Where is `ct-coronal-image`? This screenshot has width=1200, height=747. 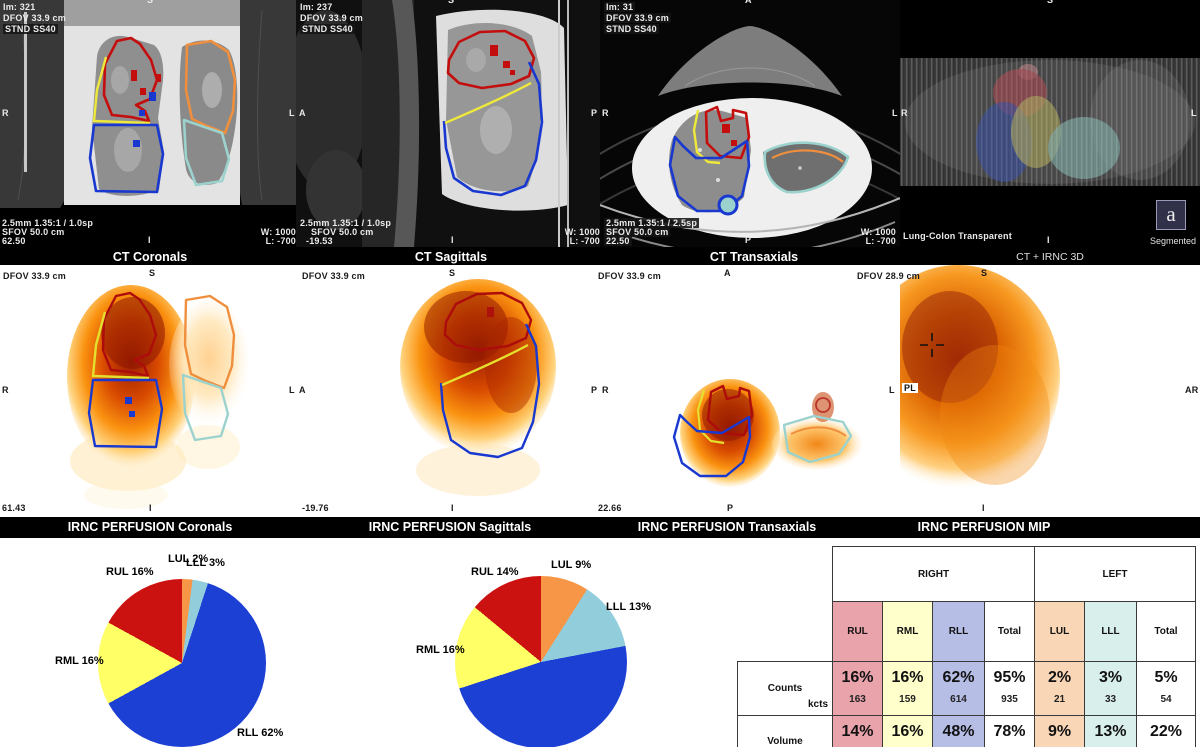
ct-coronal-image is located at coordinates (148, 123).